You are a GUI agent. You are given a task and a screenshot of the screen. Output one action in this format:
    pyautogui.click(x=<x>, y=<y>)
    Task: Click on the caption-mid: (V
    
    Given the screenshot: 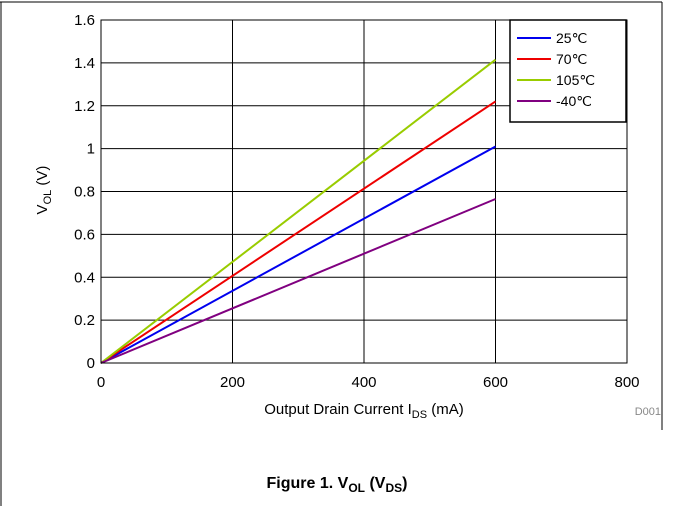 What is the action you would take?
    pyautogui.click(x=375, y=483)
    